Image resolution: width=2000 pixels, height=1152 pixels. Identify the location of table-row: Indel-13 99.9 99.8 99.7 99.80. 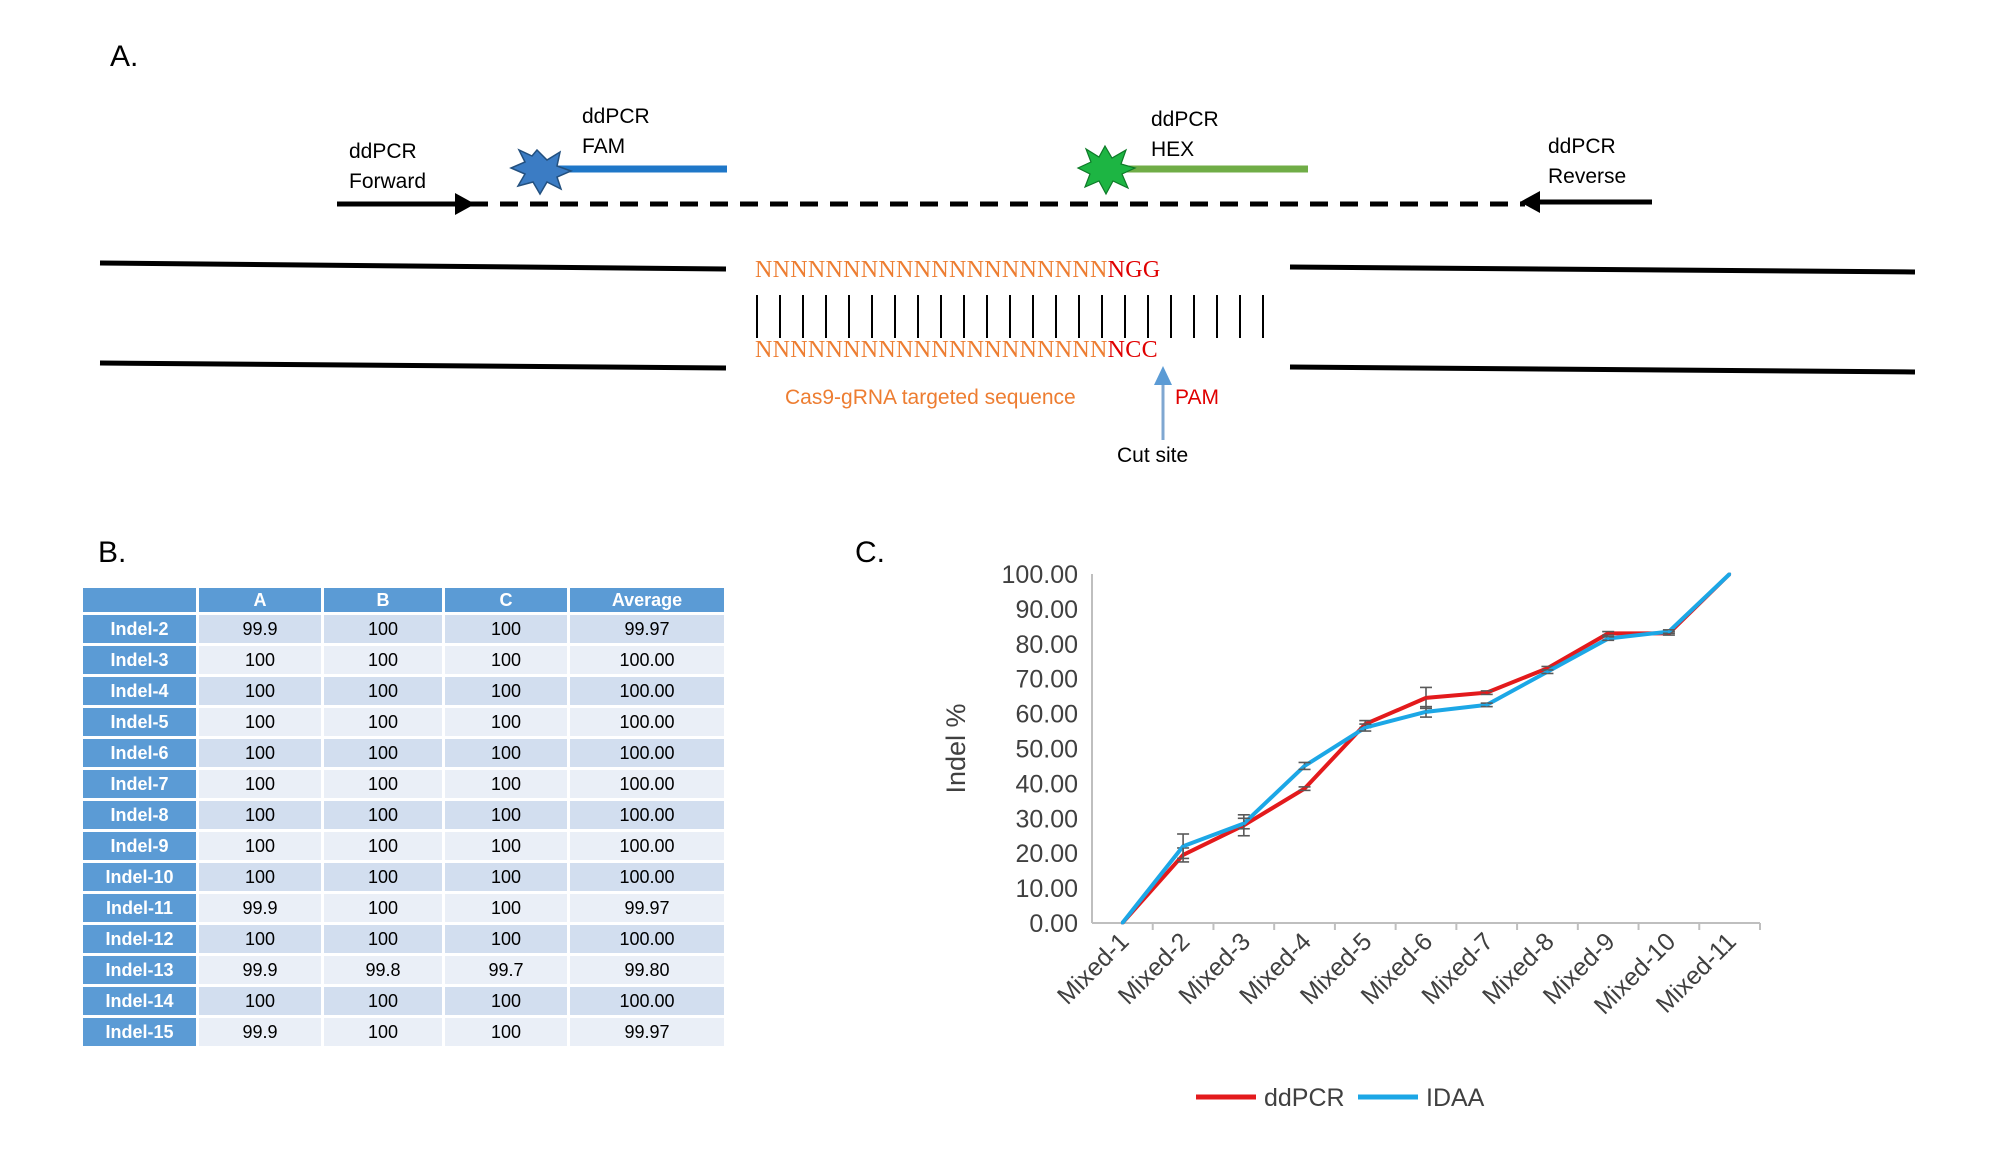
(403, 970).